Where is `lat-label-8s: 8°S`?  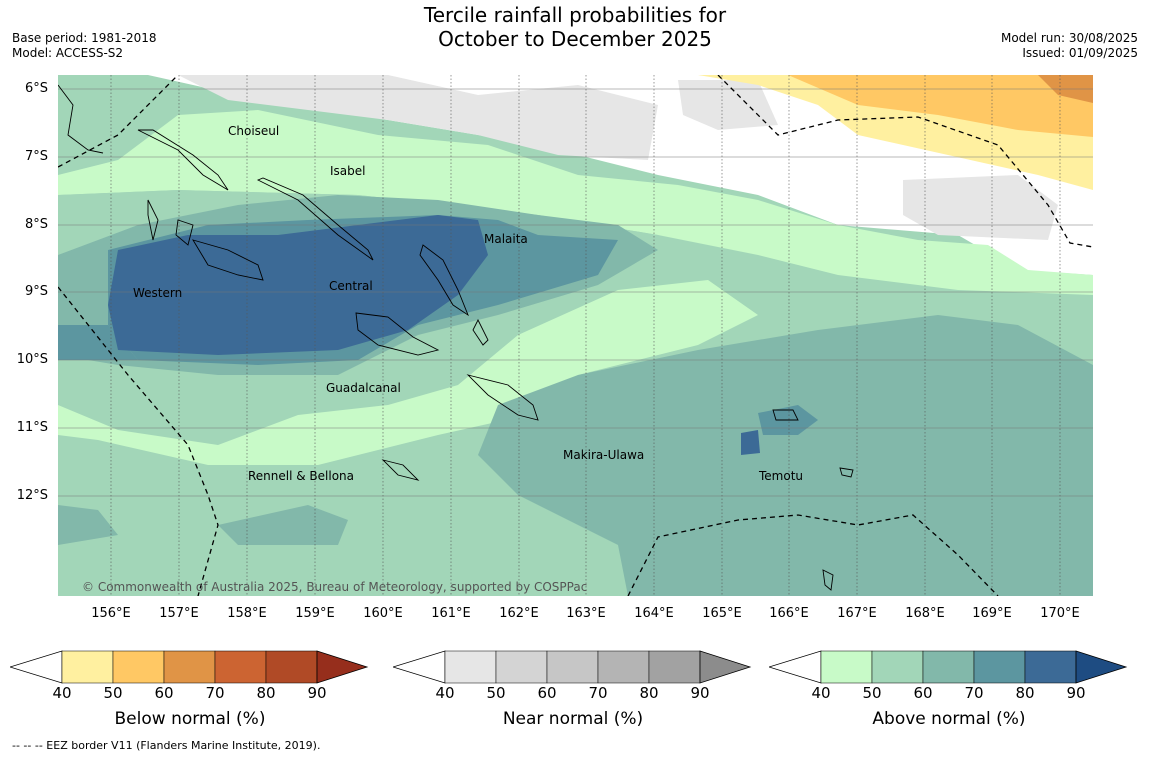
lat-label-8s: 8°S is located at coordinates (36, 224).